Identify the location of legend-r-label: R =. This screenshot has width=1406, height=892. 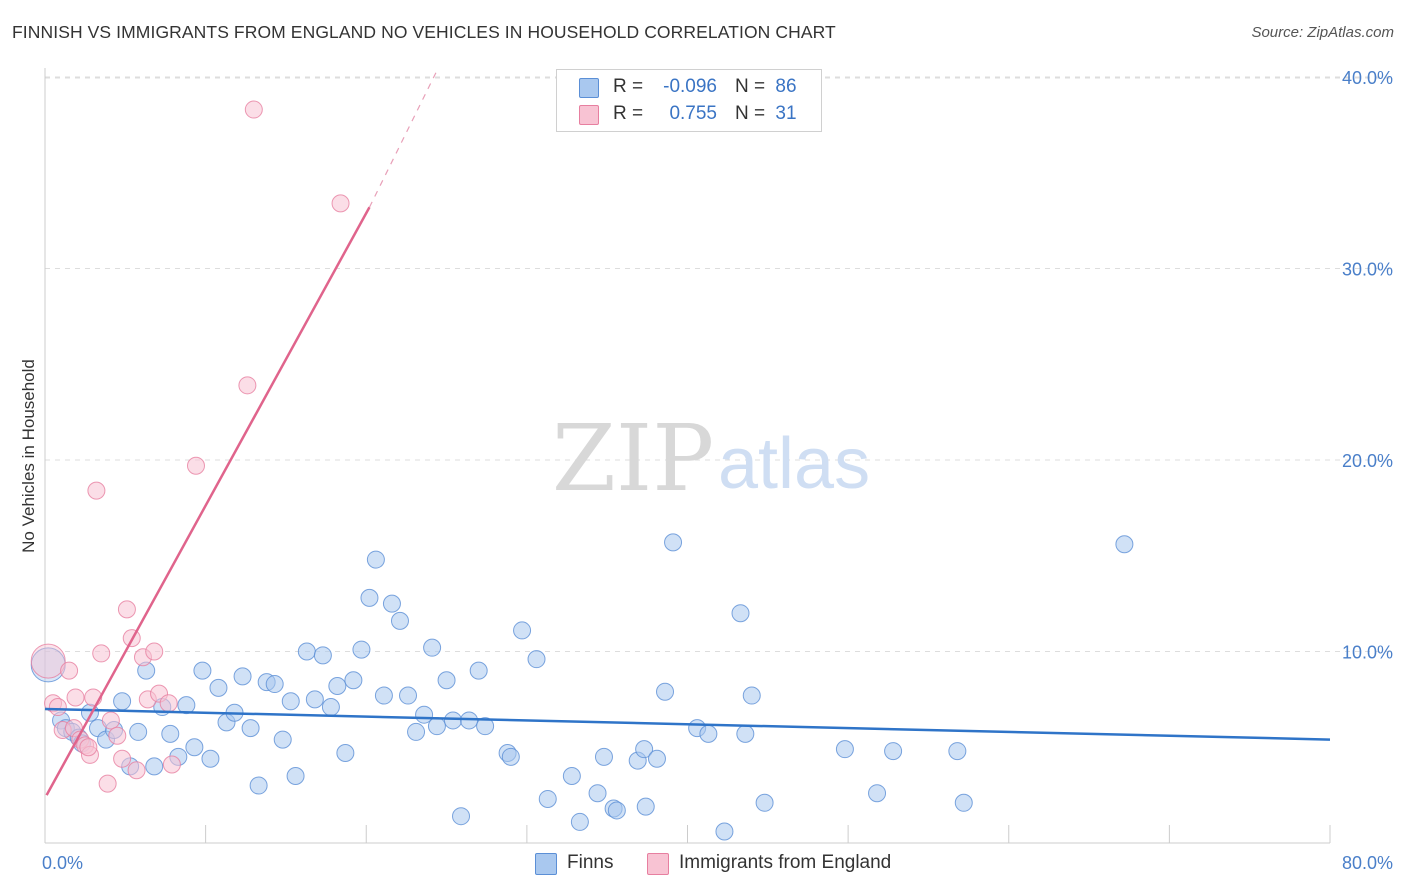
(628, 86).